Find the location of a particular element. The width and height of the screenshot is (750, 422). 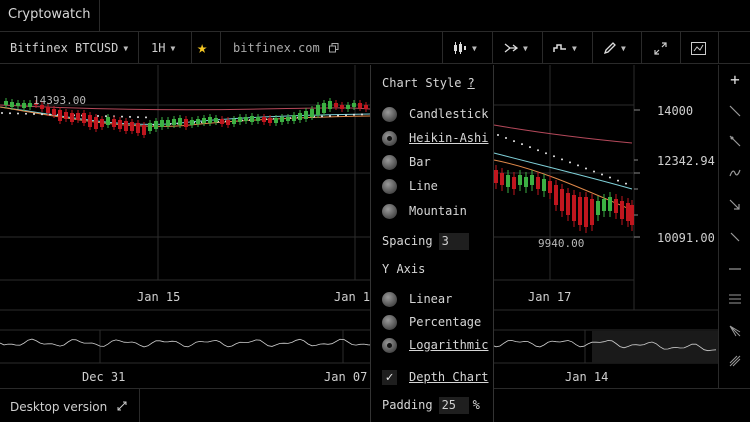

vertical-line-icon is located at coordinates (734, 273).